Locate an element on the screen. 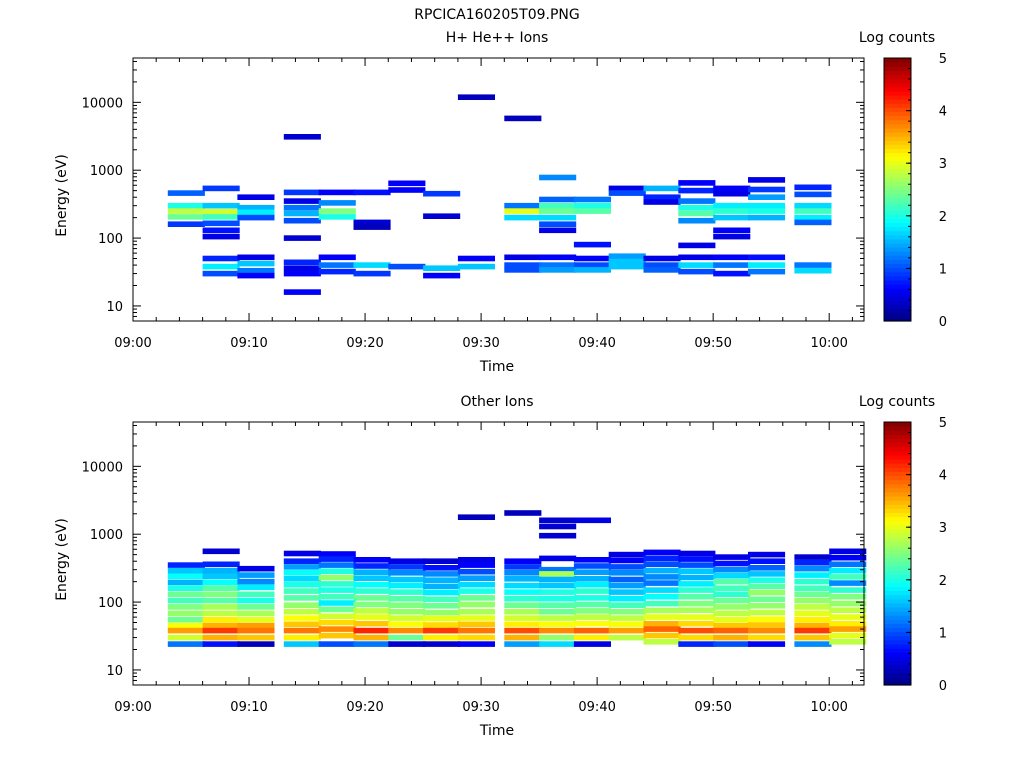 Image resolution: width=1024 pixels, height=768 pixels. colorbar-label: Log counts is located at coordinates (897, 38).